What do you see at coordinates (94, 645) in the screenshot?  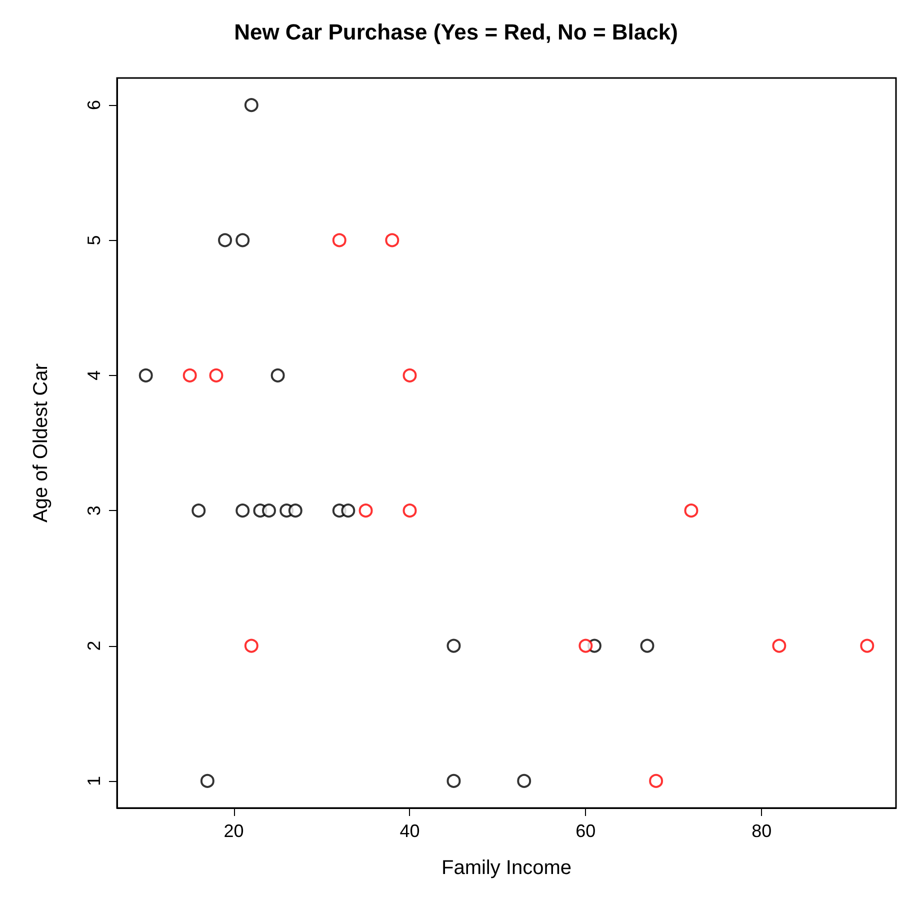 I see `y-tick-label: 2` at bounding box center [94, 645].